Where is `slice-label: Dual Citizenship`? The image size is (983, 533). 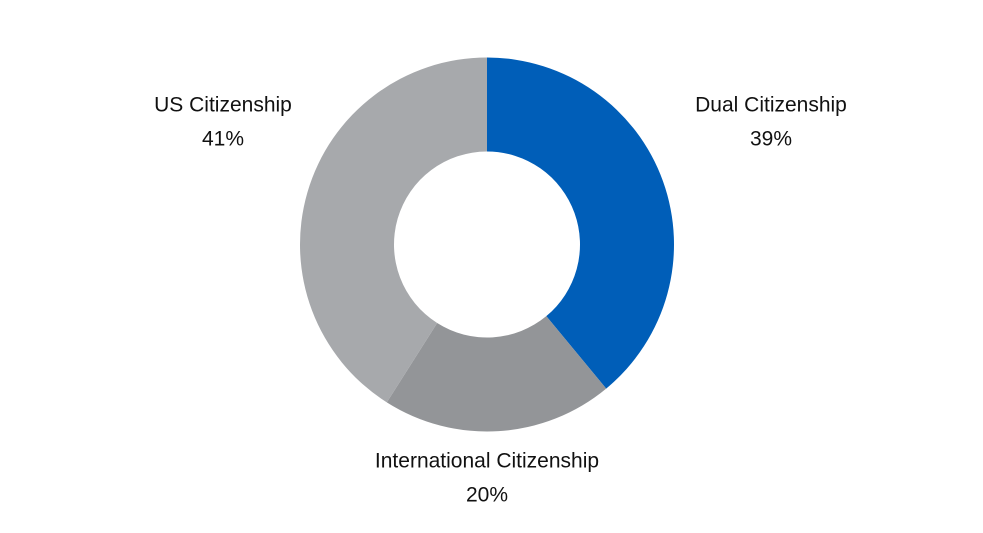 slice-label: Dual Citizenship is located at coordinates (771, 105).